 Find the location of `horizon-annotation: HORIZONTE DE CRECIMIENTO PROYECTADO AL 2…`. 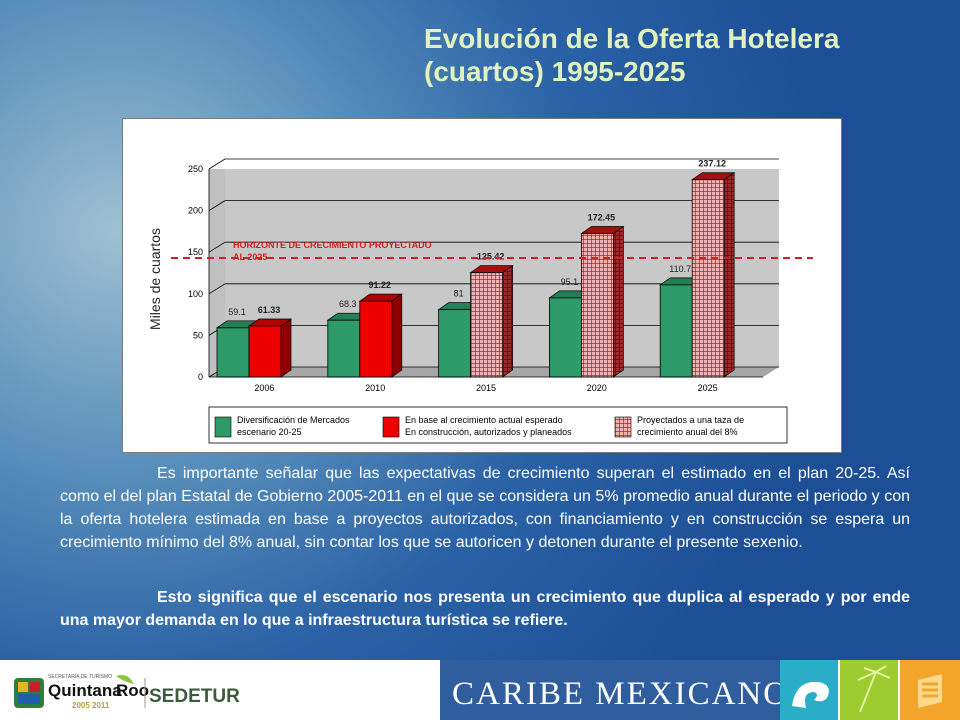

horizon-annotation: HORIZONTE DE CRECIMIENTO PROYECTADO AL 2… is located at coordinates (492, 251).